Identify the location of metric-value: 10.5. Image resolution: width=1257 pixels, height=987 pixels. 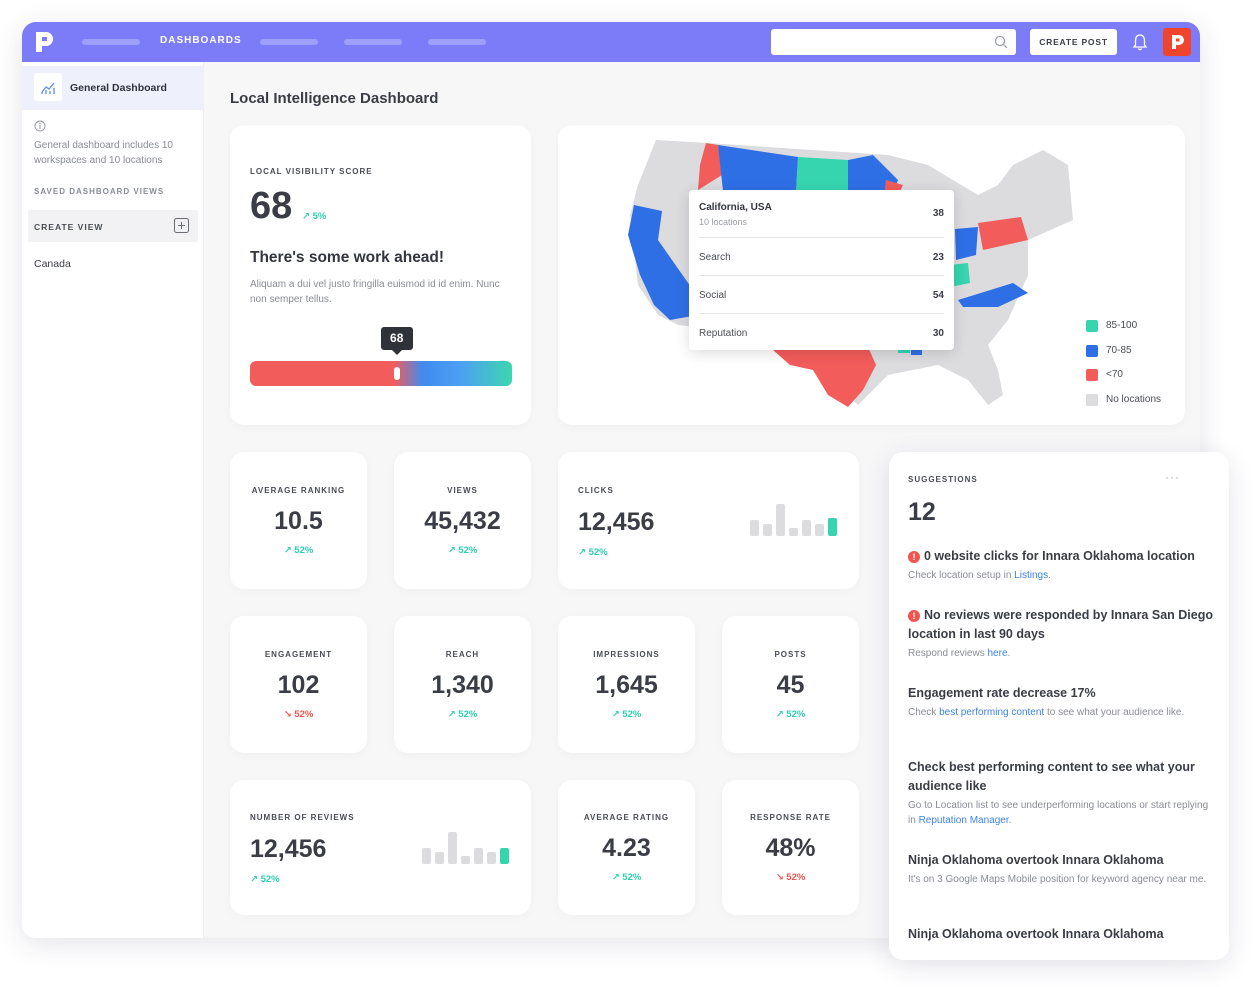
(298, 521).